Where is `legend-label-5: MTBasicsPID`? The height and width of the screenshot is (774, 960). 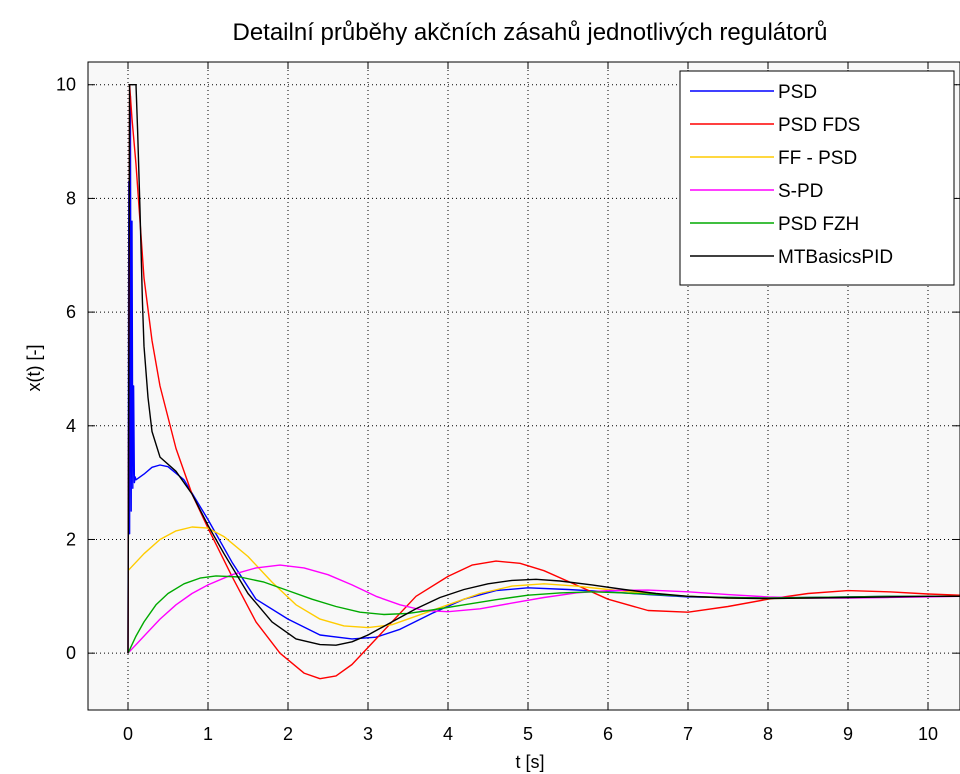
legend-label-5: MTBasicsPID is located at coordinates (835, 257).